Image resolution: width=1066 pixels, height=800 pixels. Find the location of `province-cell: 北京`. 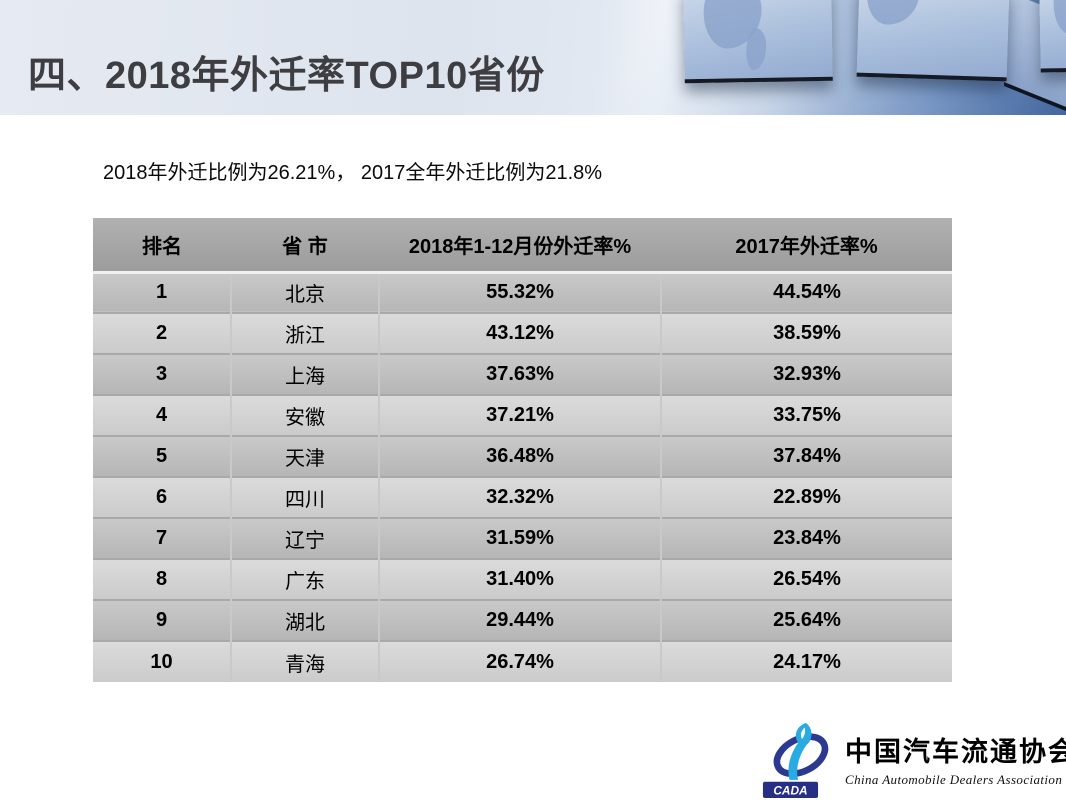

province-cell: 北京 is located at coordinates (304, 292).